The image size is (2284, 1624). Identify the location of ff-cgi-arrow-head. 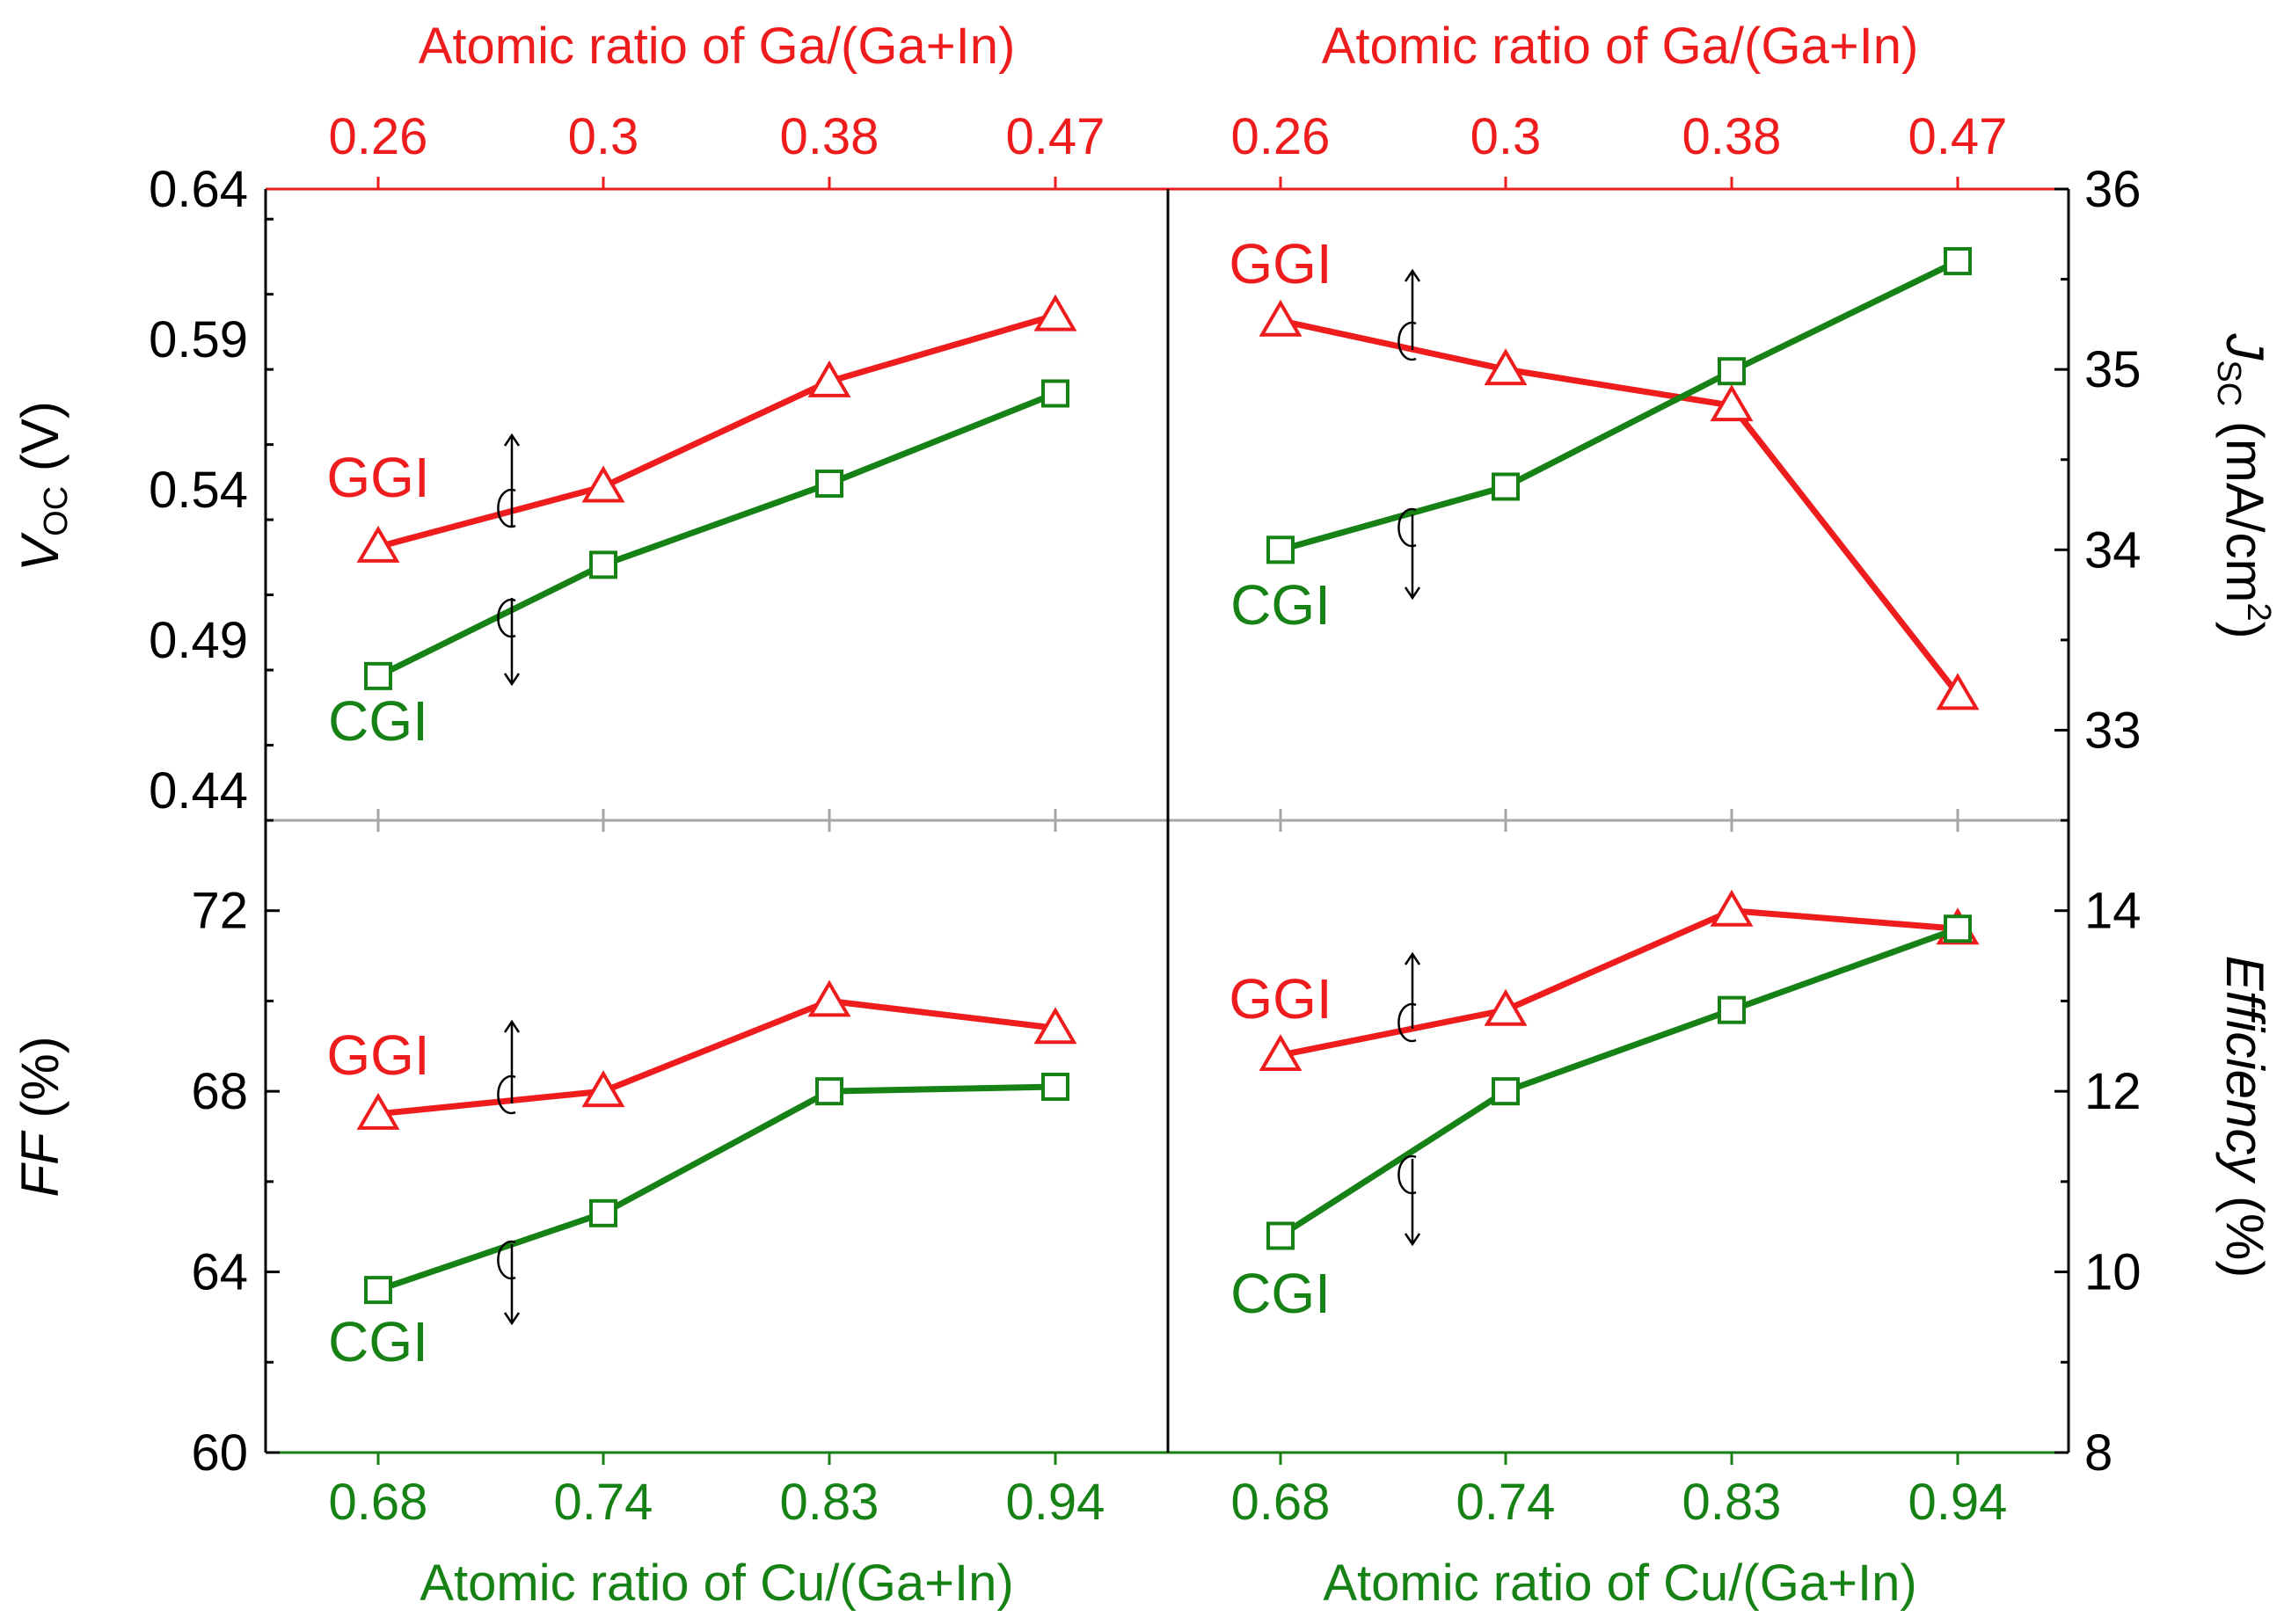
(512, 1319).